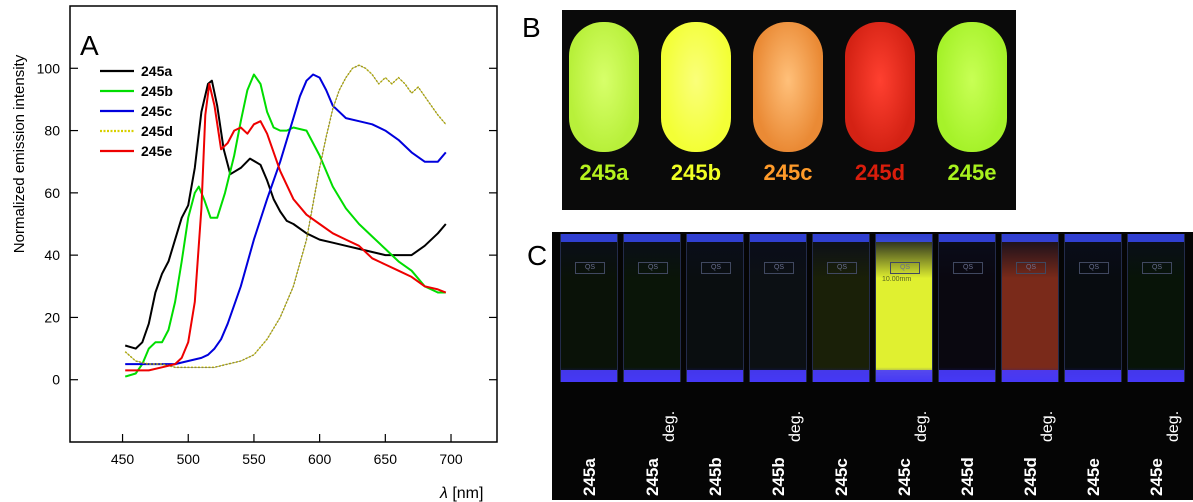 This screenshot has width=1193, height=502. What do you see at coordinates (1093, 308) in the screenshot?
I see `cuvette-245e: QS` at bounding box center [1093, 308].